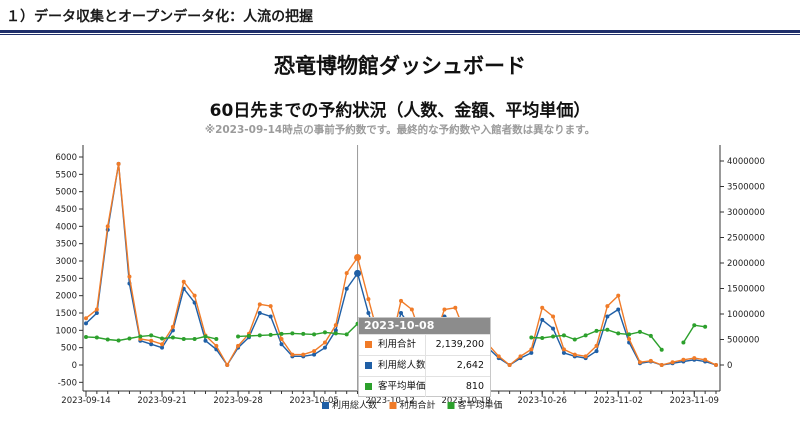 The height and width of the screenshot is (427, 800). I want to click on left-tick-label: 5000, so click(66, 193).